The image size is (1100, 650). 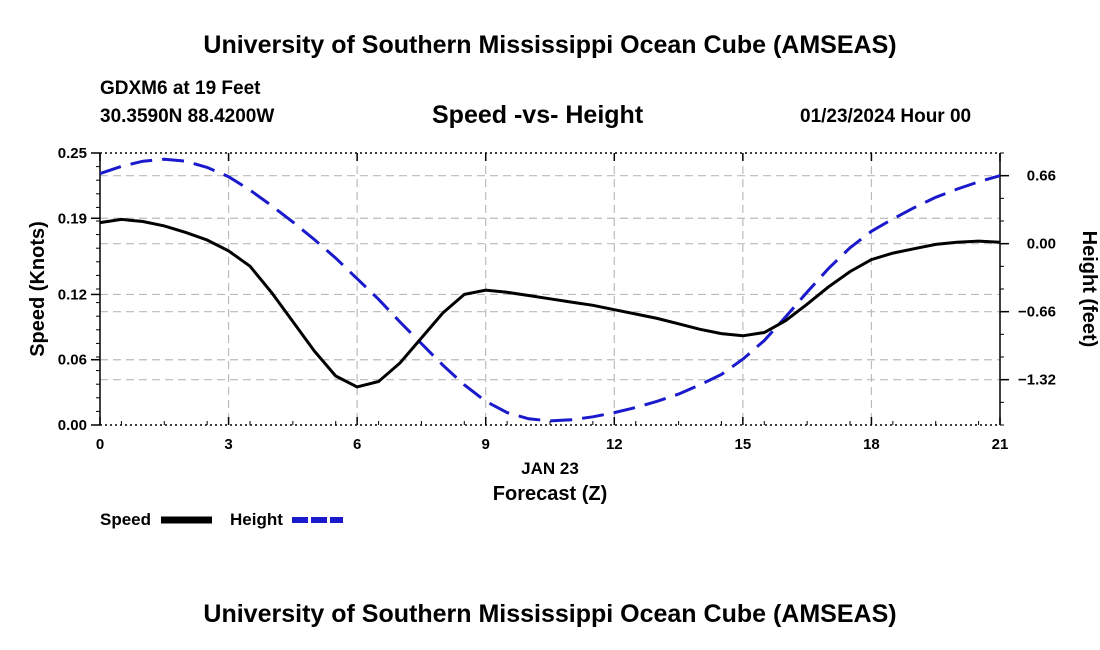 I want to click on y2-tick-label: 0.66, so click(x=1041, y=176).